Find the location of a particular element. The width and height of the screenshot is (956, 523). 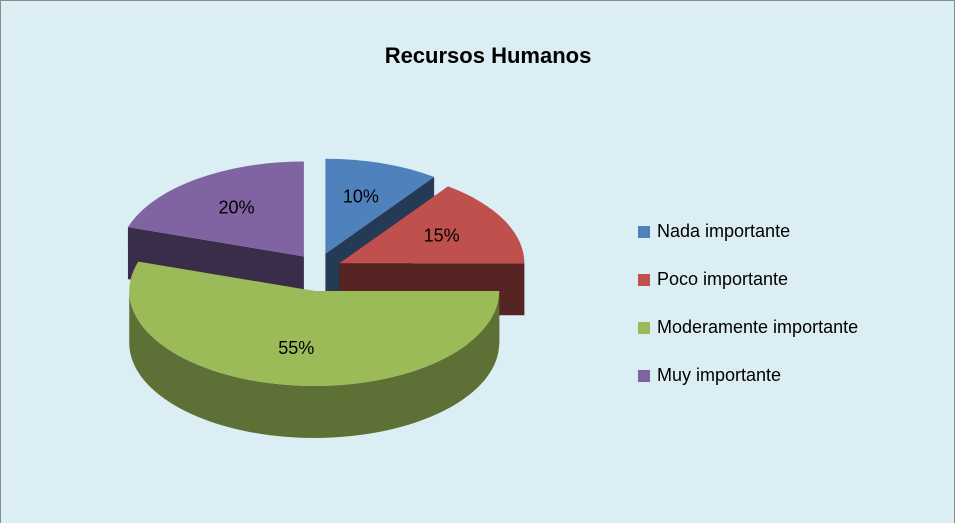

legend-label: Muy importante is located at coordinates (719, 375).